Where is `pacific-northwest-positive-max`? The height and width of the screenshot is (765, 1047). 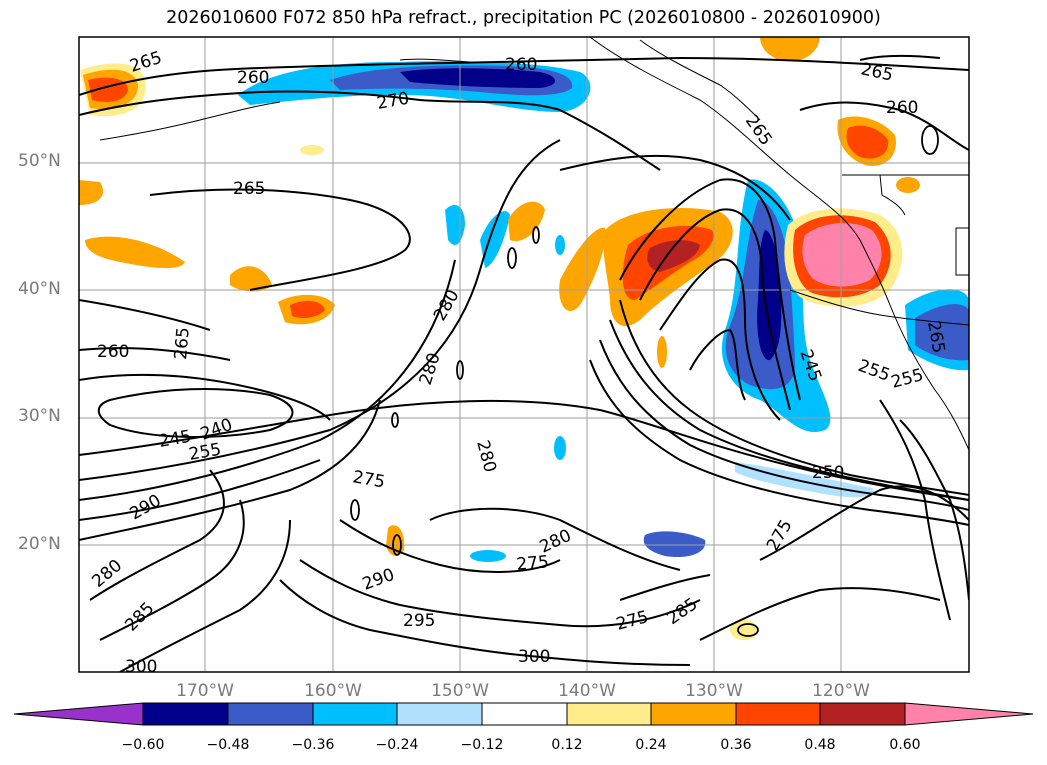 pacific-northwest-positive-max is located at coordinates (842, 255).